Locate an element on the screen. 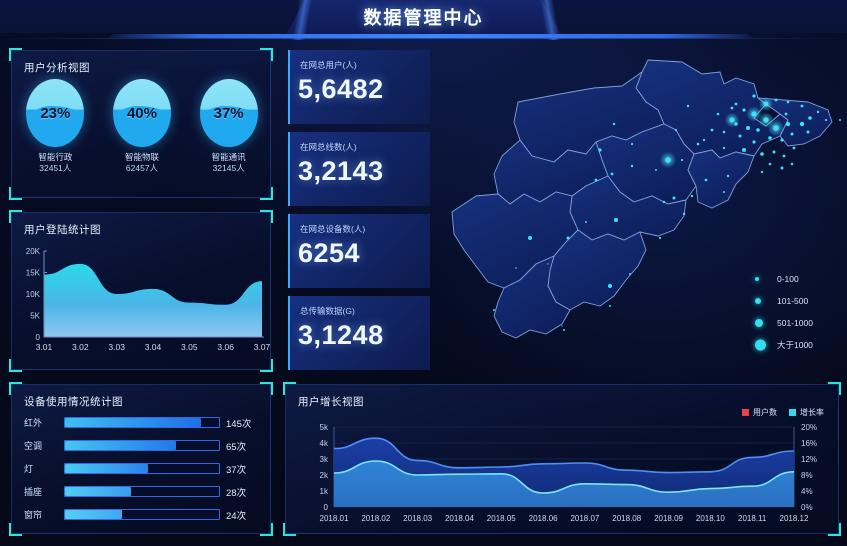  device-bar-row: 窗帘 24次 is located at coordinates (142, 514).